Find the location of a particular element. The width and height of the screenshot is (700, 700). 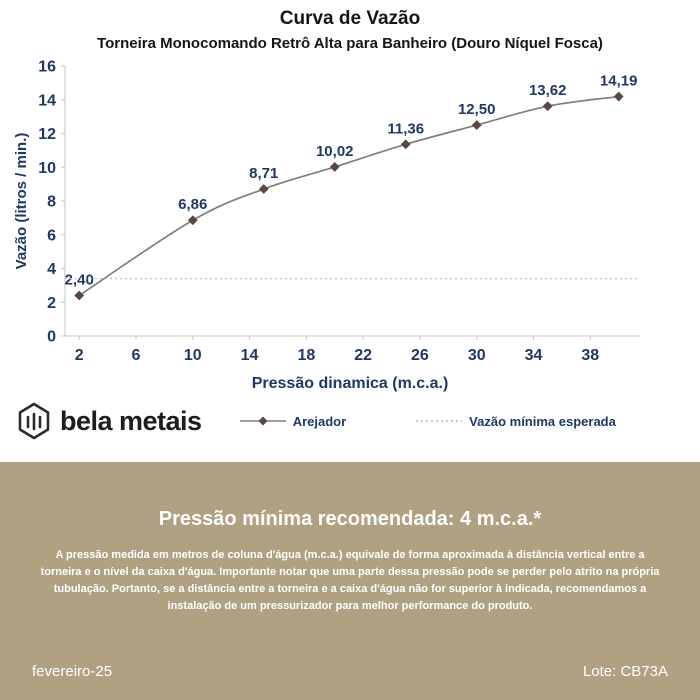

x-tick-label: 18 is located at coordinates (306, 355).